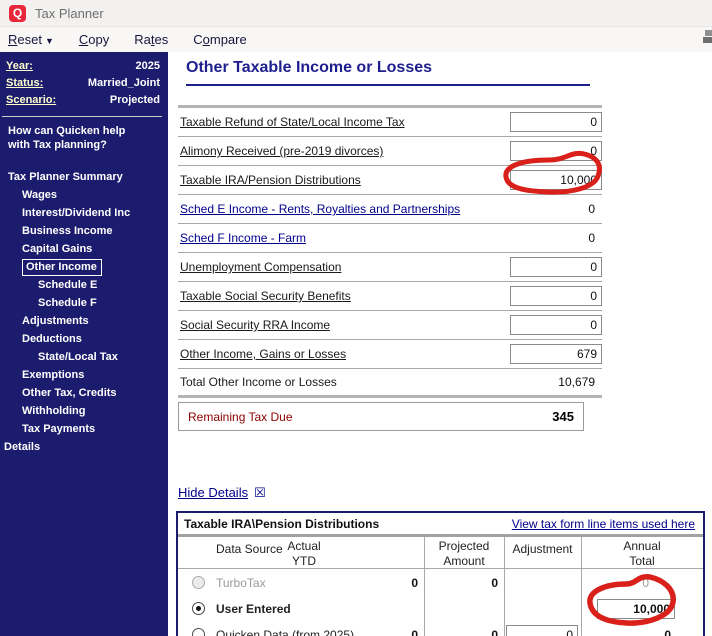 The height and width of the screenshot is (636, 712). Describe the element at coordinates (40, 195) in the screenshot. I see `sidebar-item-wages: Wages` at that location.